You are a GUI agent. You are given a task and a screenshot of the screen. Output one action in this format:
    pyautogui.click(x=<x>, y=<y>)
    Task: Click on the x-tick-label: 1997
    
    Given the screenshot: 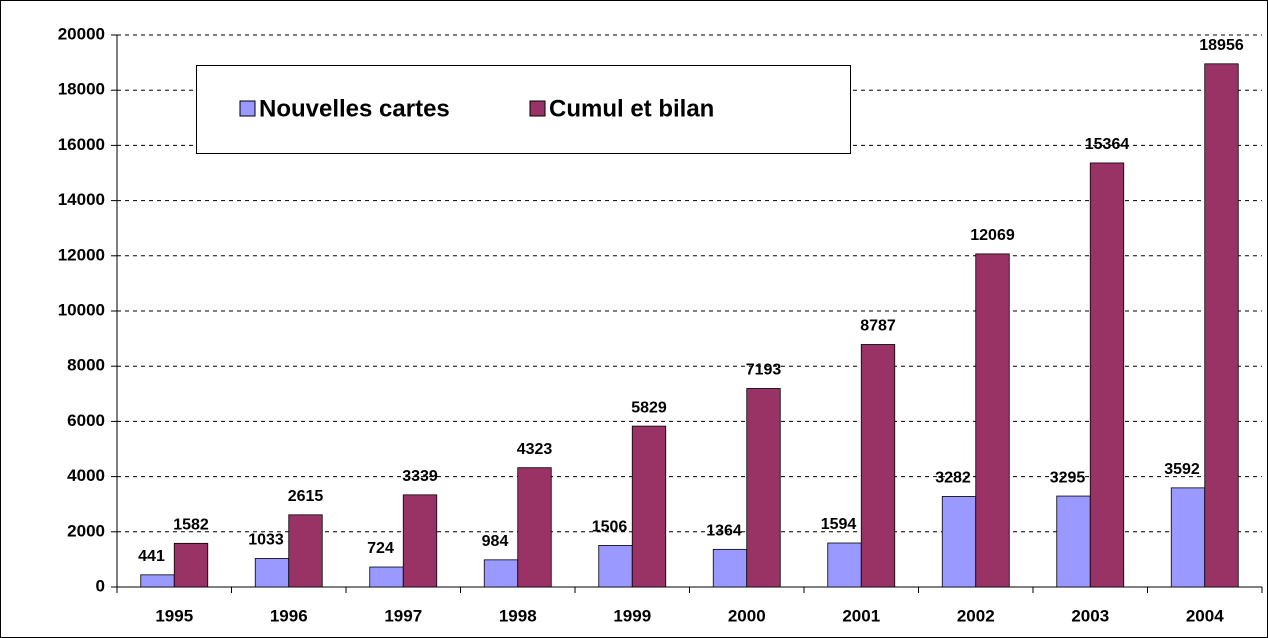 What is the action you would take?
    pyautogui.click(x=403, y=615)
    